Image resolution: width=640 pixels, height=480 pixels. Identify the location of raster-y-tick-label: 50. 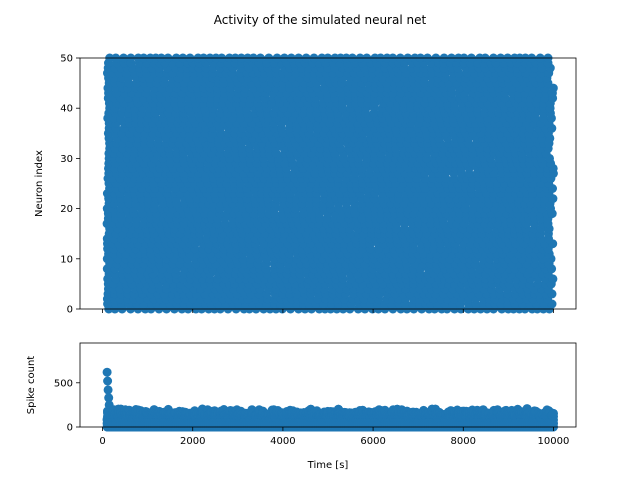
(66, 59).